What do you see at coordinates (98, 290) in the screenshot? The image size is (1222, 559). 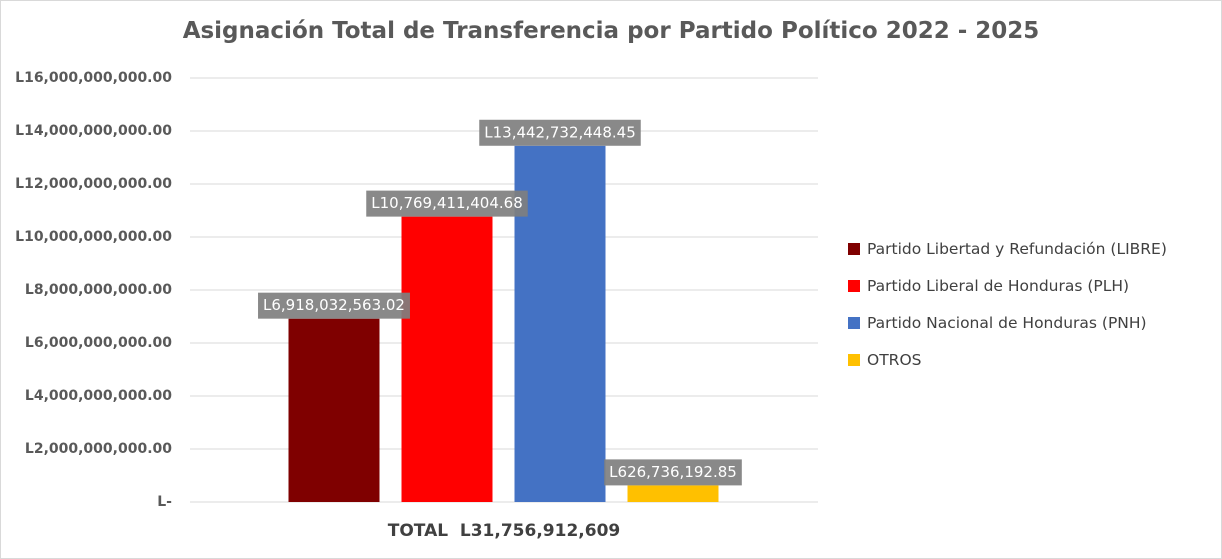 I see `y-tick-label: L8,000,000,000.00` at bounding box center [98, 290].